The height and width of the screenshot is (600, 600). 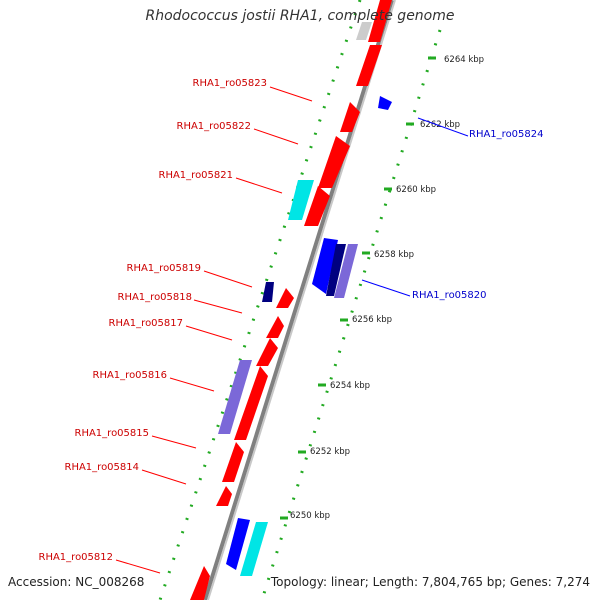 What do you see at coordinates (230, 83) in the screenshot?
I see `gene-label: RHA1_ro05823` at bounding box center [230, 83].